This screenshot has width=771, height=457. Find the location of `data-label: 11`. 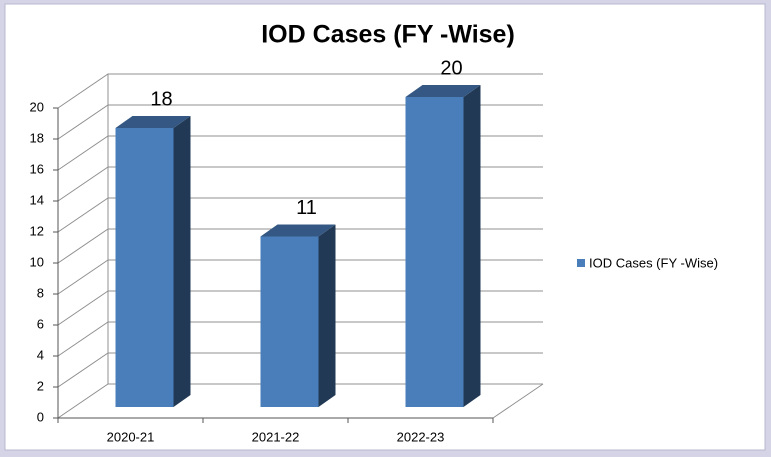

data-label: 11 is located at coordinates (306, 208).